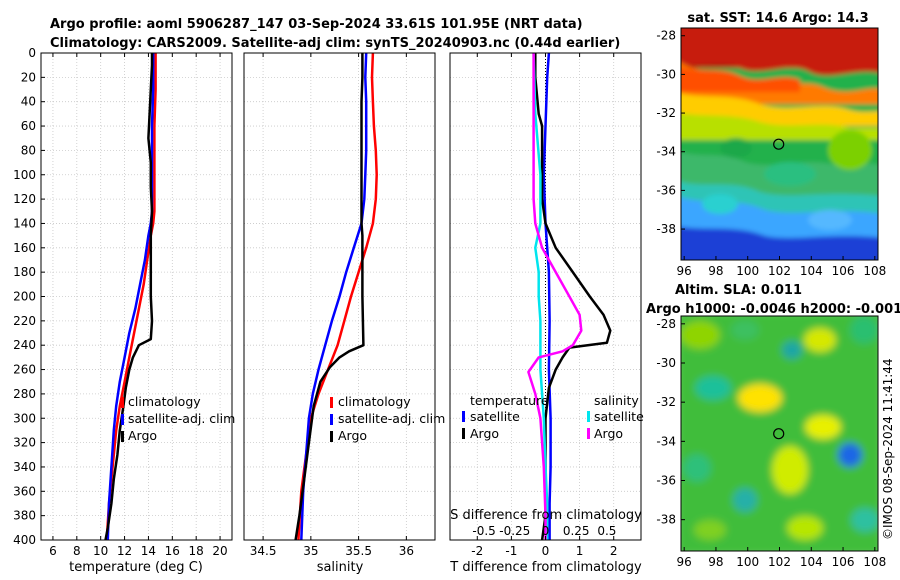  I want to click on x-tick-label: 0, so click(546, 551).